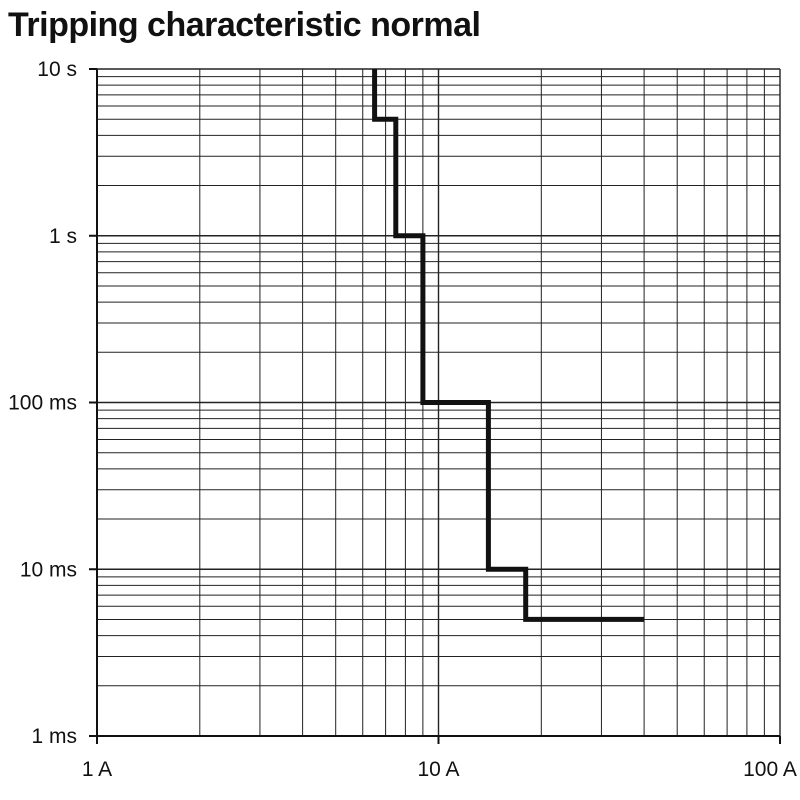 The image size is (800, 800). I want to click on y-tick-label: 10 s, so click(57, 69).